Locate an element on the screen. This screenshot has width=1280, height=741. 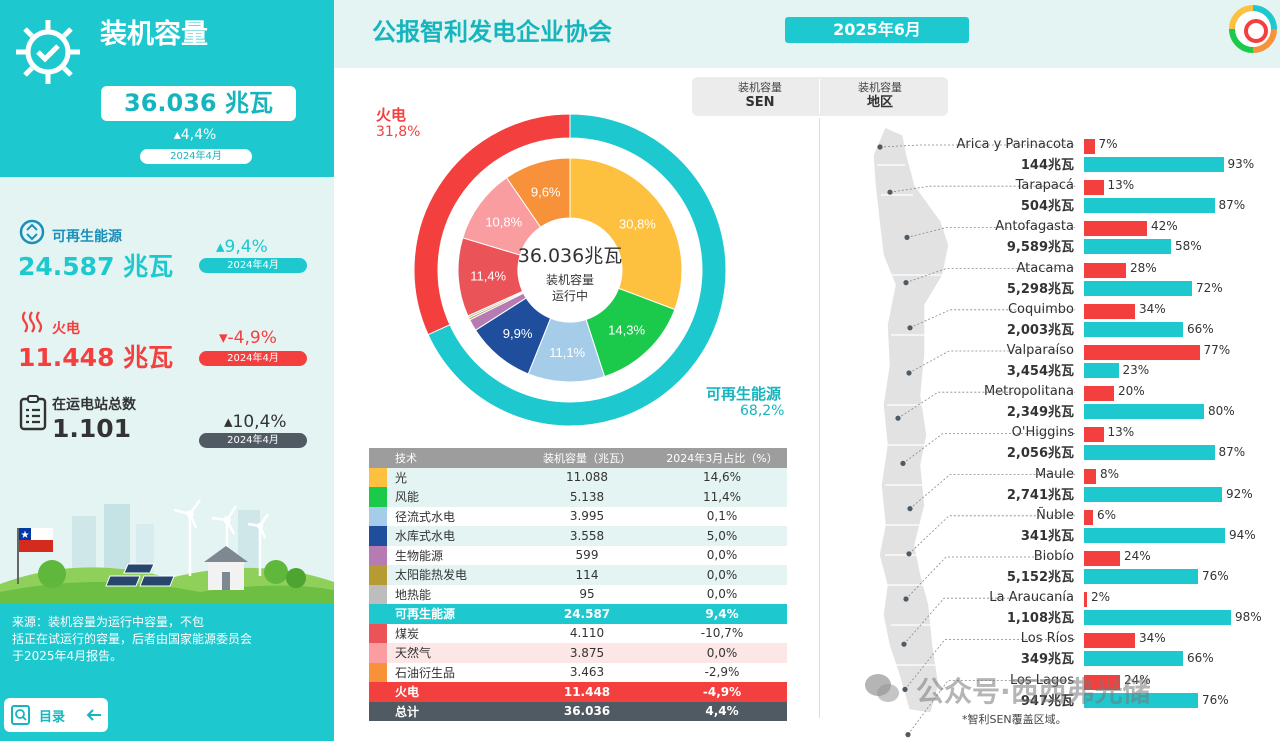
arrow-left-icon is located at coordinates (93, 715).